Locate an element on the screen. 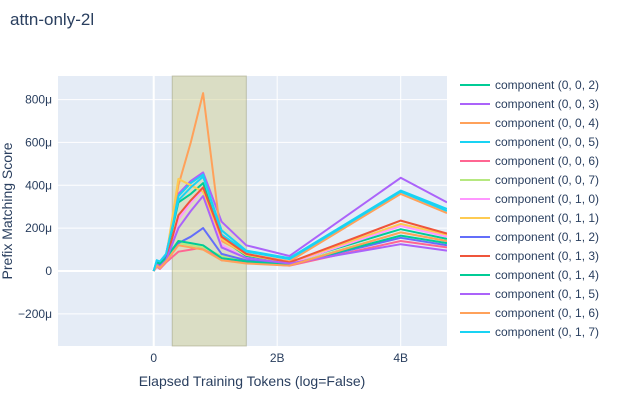 Image resolution: width=617 pixels, height=405 pixels. legend-item: component (0, 0, 2) is located at coordinates (529, 85).